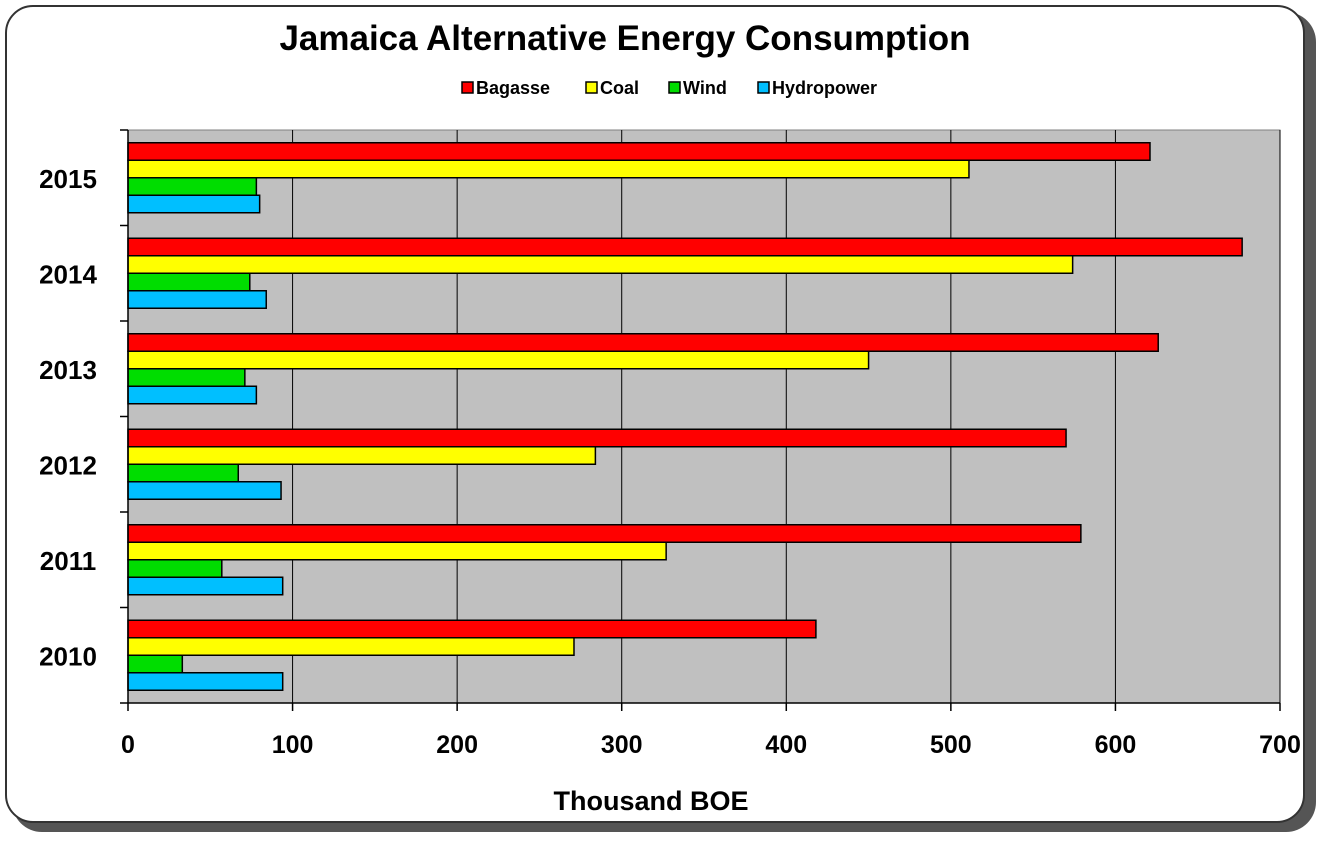 Image resolution: width=1325 pixels, height=841 pixels. Describe the element at coordinates (951, 745) in the screenshot. I see `x-tick-label-500: 500` at that location.